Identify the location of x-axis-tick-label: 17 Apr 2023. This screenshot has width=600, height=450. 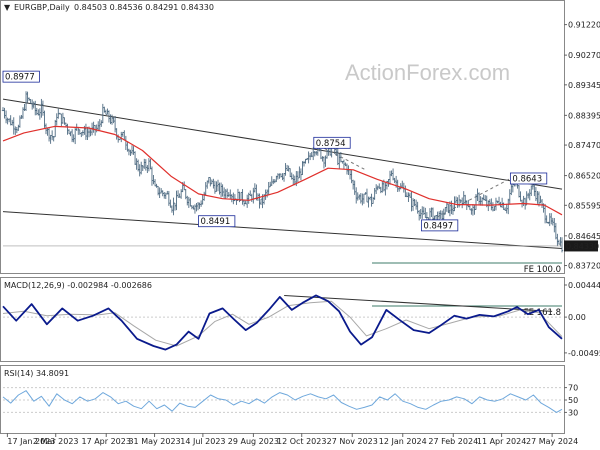
(105, 441).